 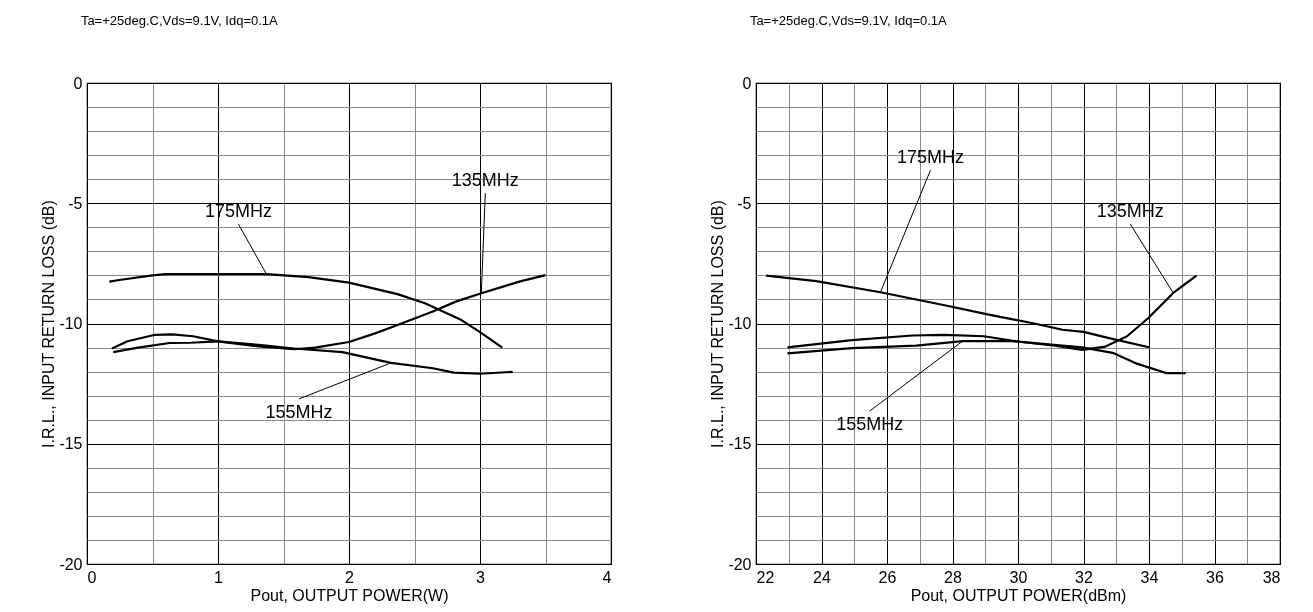 I want to click on x-axis-title: Pout, OUTPUT POWER(W), so click(x=349, y=595).